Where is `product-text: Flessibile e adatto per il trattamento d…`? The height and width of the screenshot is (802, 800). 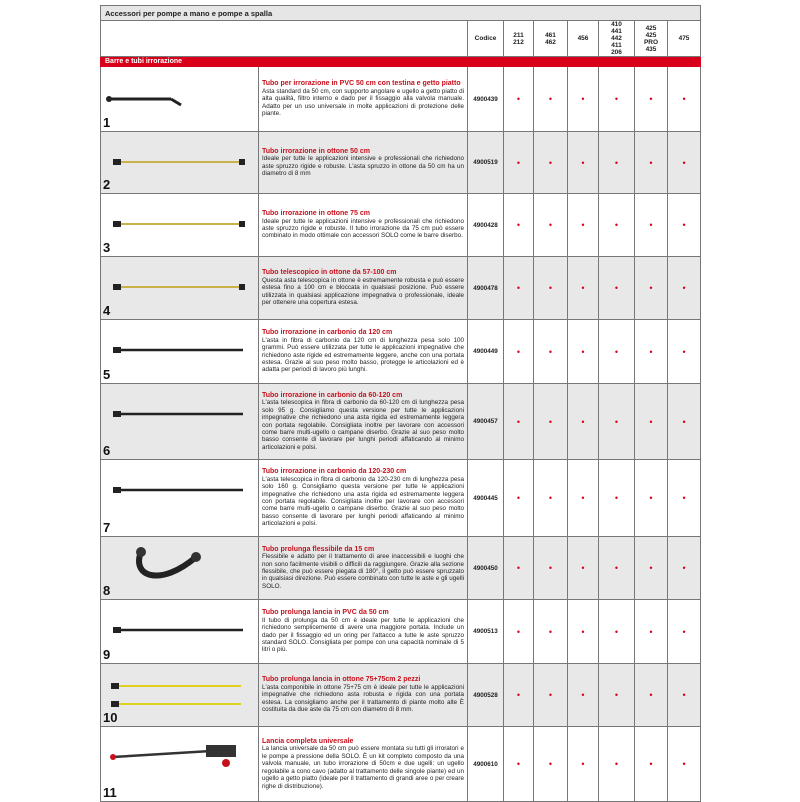
product-text: Flessibile e adatto per il trattamento d… is located at coordinates (363, 571).